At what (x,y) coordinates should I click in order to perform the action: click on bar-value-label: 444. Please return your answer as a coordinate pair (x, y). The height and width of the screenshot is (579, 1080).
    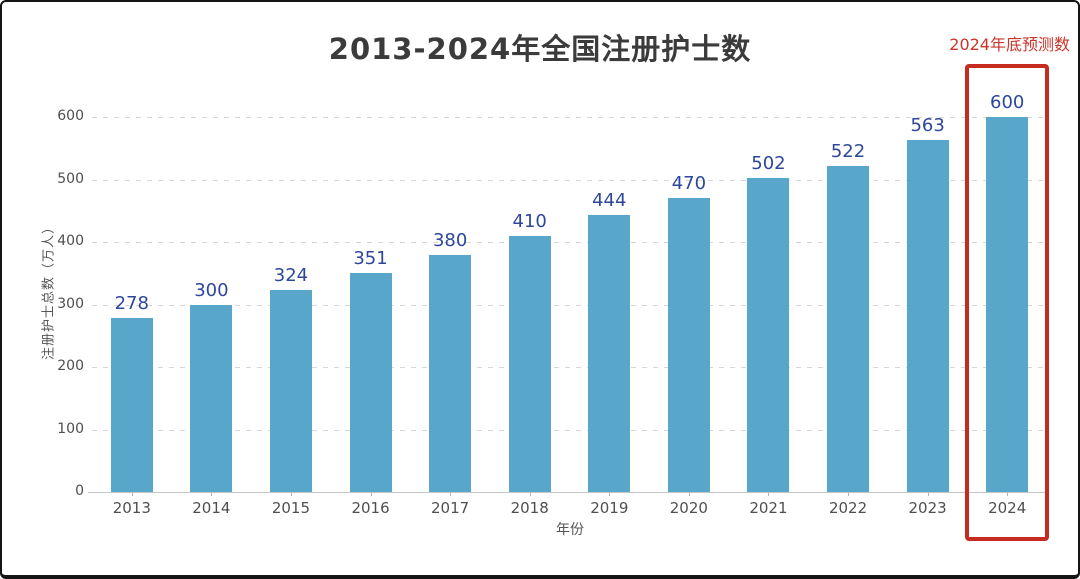
    Looking at the image, I should click on (609, 200).